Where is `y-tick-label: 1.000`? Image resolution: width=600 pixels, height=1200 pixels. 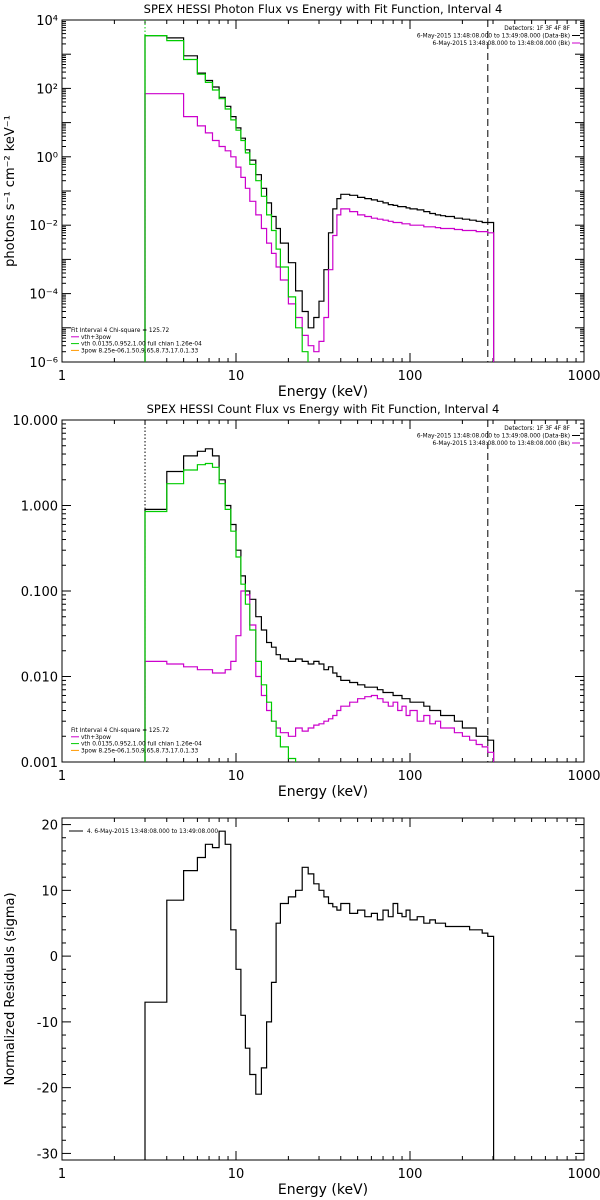 y-tick-label: 1.000 is located at coordinates (39, 507).